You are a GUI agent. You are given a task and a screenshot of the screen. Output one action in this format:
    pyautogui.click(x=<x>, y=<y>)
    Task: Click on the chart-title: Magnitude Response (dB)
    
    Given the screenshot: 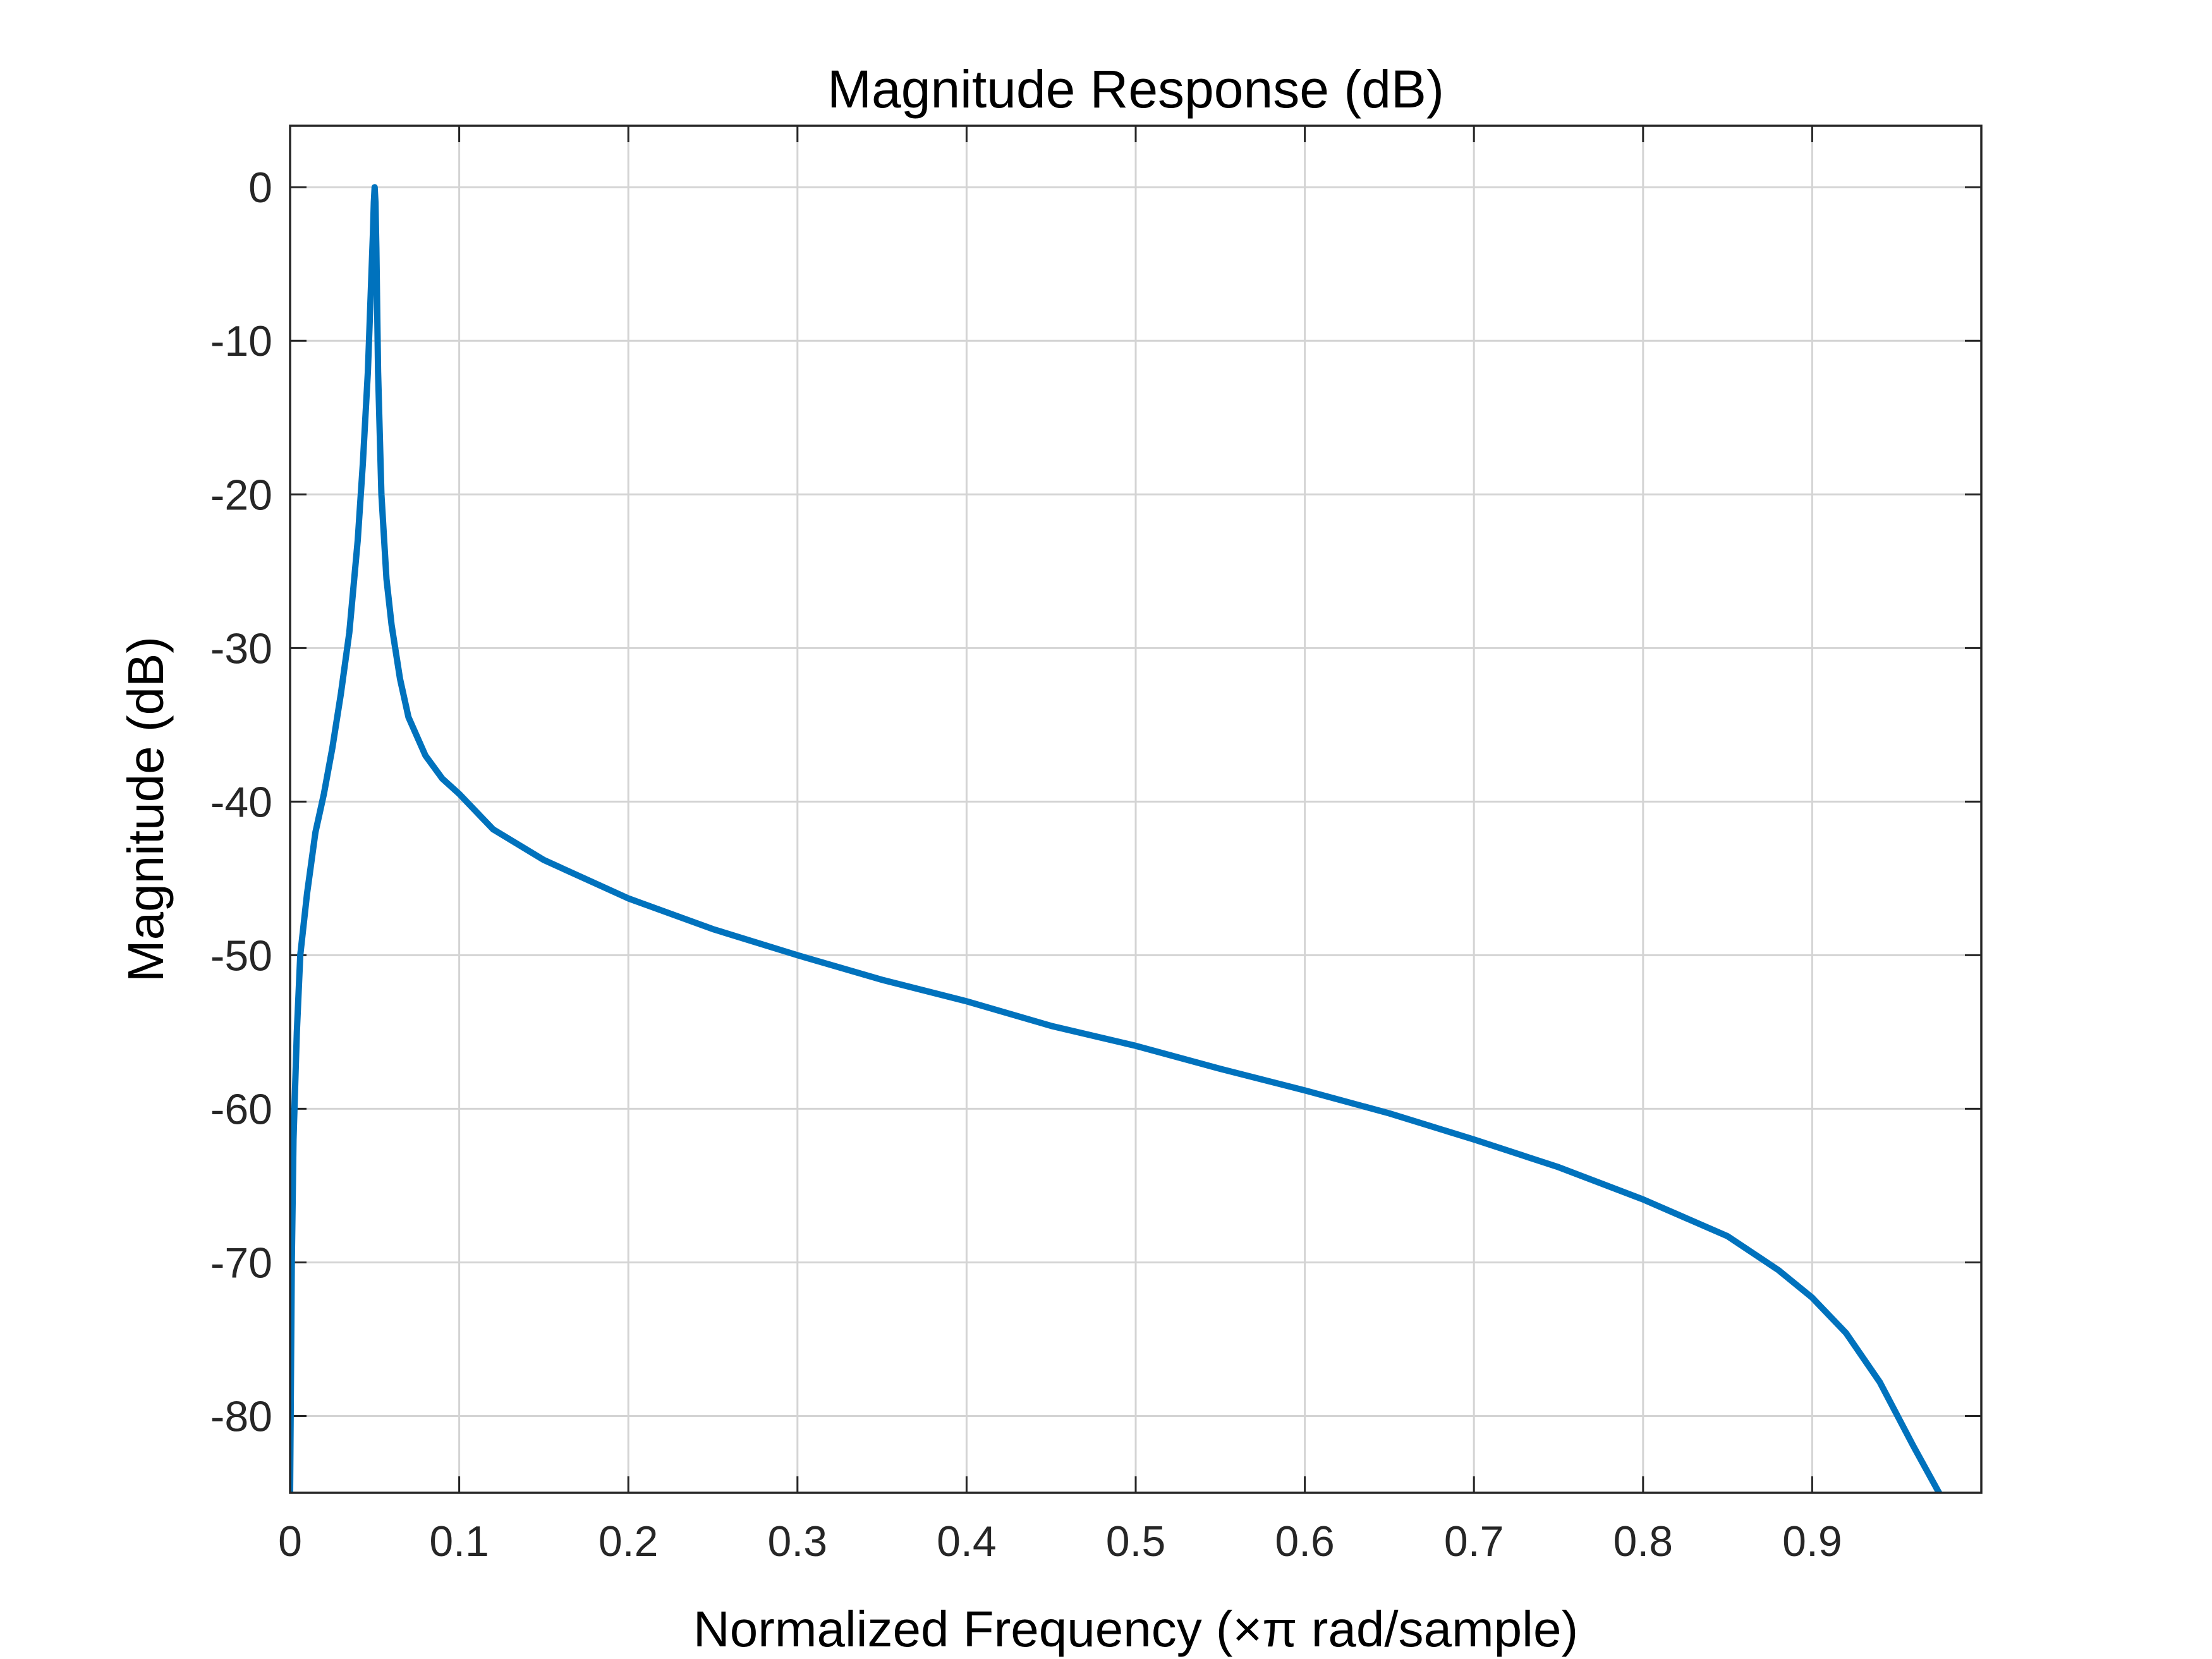 What is the action you would take?
    pyautogui.click(x=1135, y=89)
    